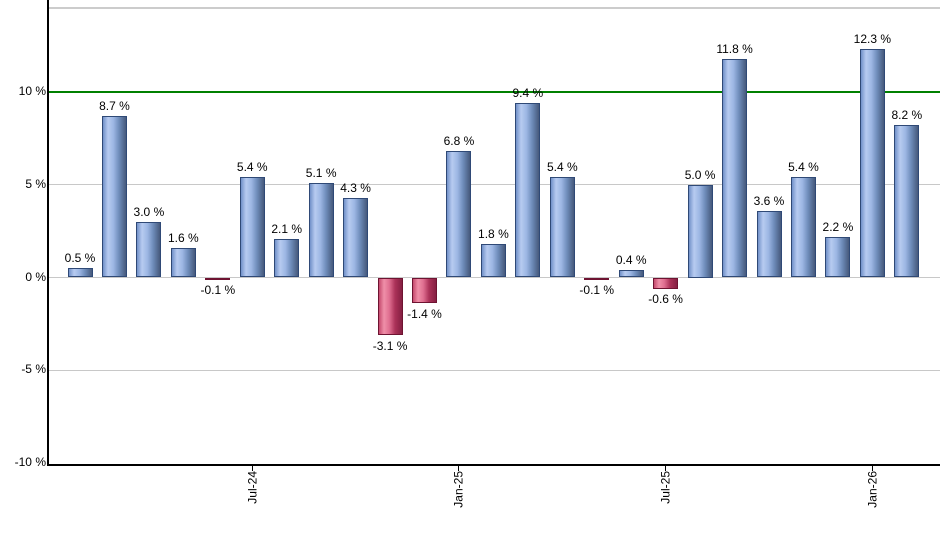 Image resolution: width=940 pixels, height=550 pixels. Describe the element at coordinates (494, 8) in the screenshot. I see `plot-top-border` at that location.